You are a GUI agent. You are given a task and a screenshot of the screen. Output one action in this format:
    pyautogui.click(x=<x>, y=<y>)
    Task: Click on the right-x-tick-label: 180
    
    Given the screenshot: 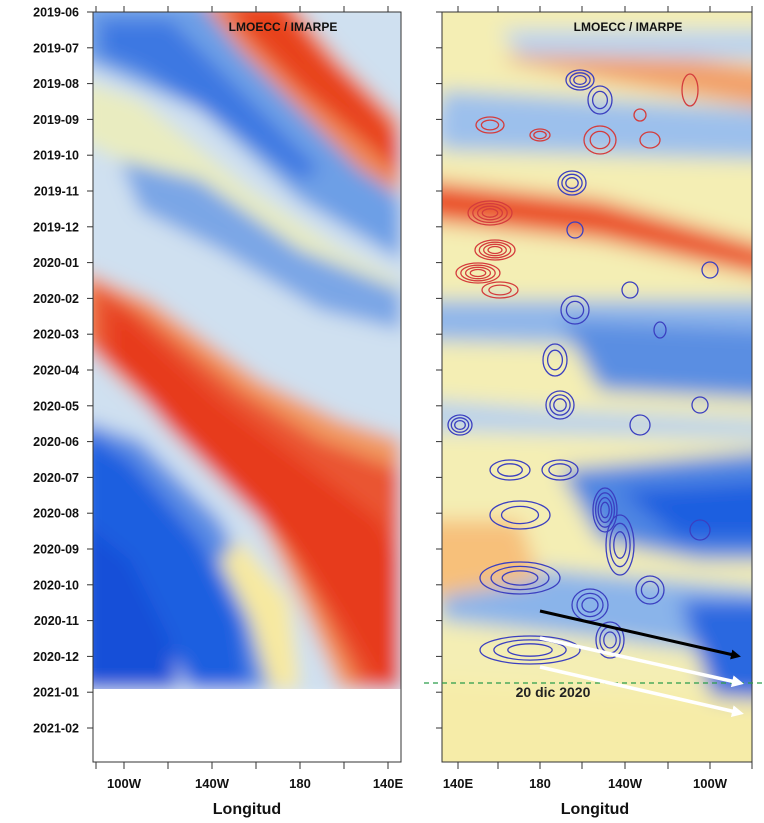 What is the action you would take?
    pyautogui.click(x=540, y=783)
    